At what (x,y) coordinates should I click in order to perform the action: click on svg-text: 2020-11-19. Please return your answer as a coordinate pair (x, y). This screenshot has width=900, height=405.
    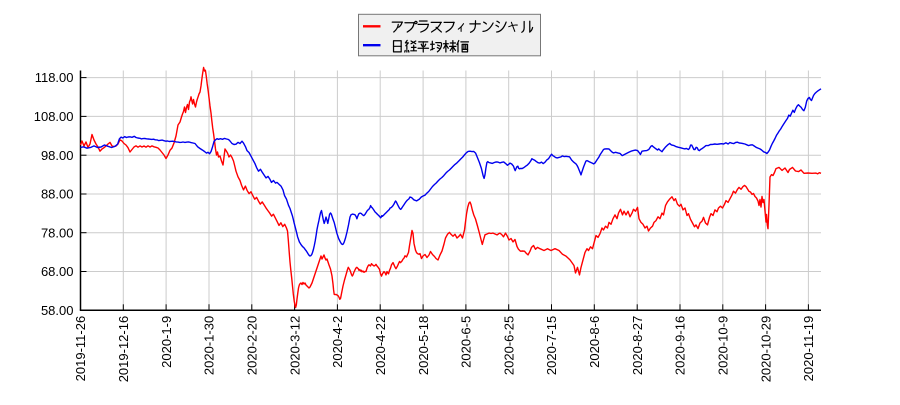
    Looking at the image, I should click on (808, 349).